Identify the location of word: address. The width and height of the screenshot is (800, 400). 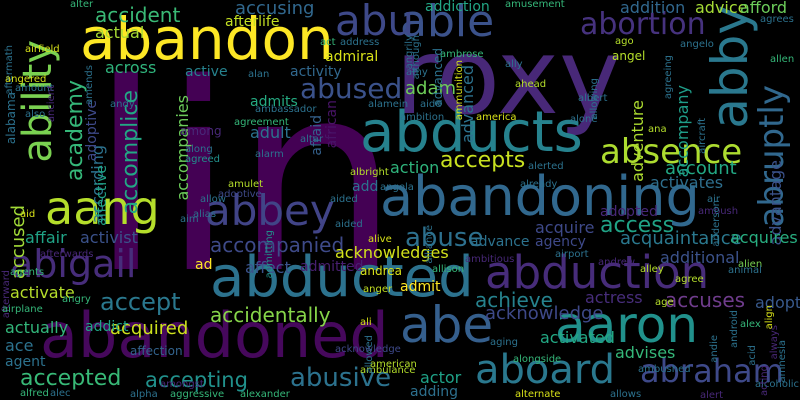
(360, 42).